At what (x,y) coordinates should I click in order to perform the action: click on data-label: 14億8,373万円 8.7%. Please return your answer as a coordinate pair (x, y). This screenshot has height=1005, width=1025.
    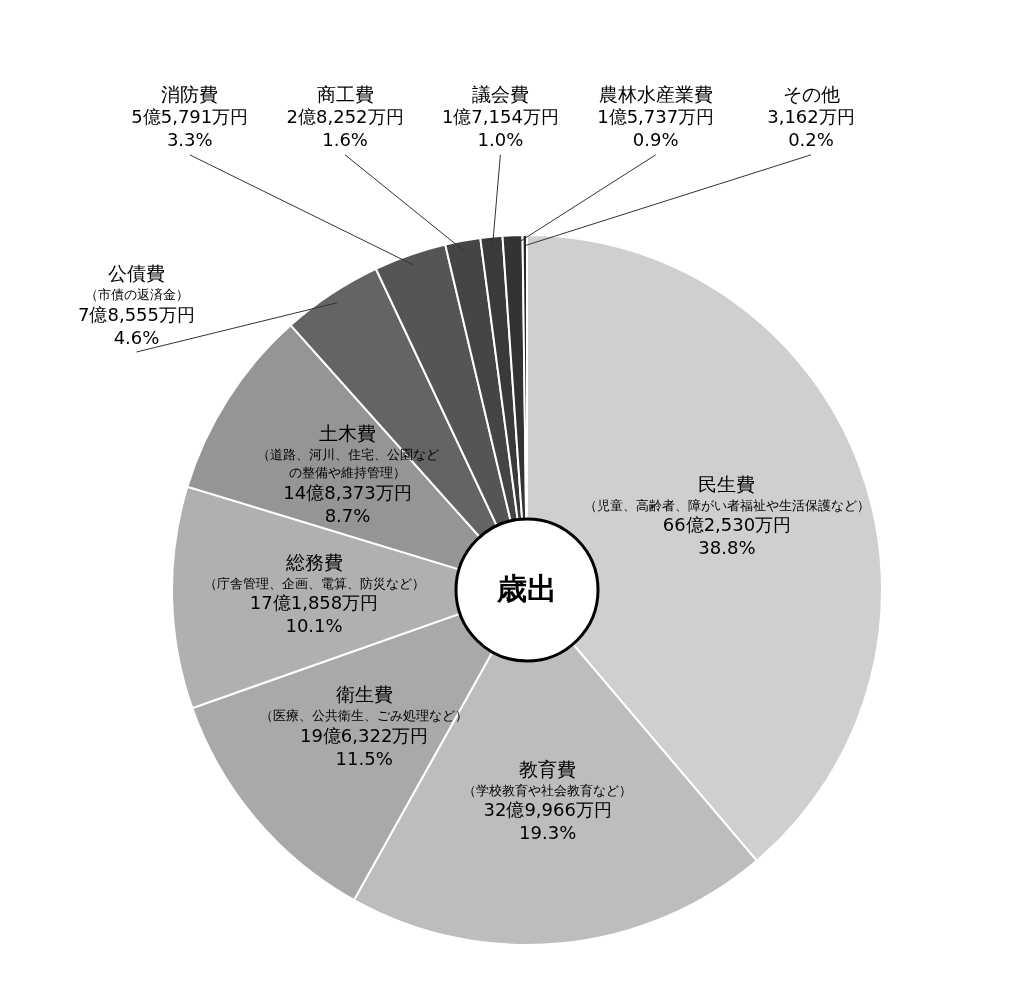
    Looking at the image, I should click on (347, 503).